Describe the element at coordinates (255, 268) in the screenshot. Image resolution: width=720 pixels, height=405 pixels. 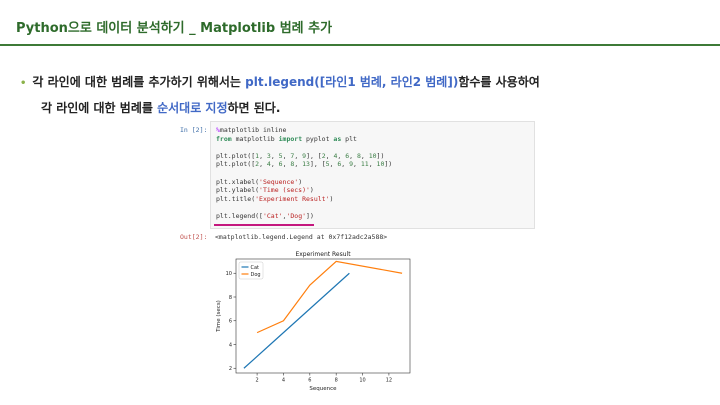
I see `legend-label-cat: Cat` at that location.